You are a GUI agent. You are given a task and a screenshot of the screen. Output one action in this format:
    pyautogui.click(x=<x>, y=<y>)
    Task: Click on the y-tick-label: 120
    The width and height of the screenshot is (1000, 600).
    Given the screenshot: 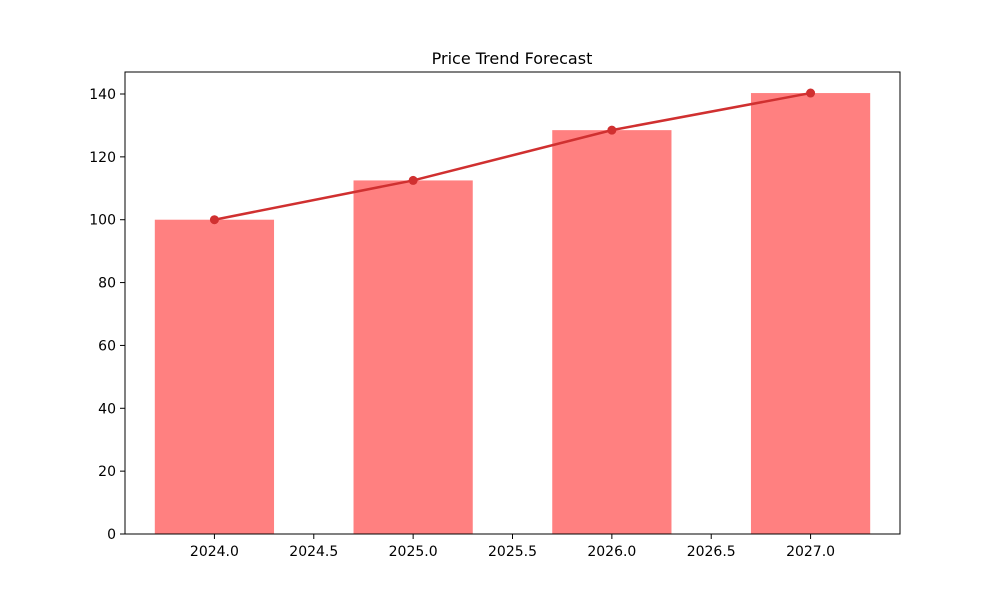 What is the action you would take?
    pyautogui.click(x=102, y=158)
    